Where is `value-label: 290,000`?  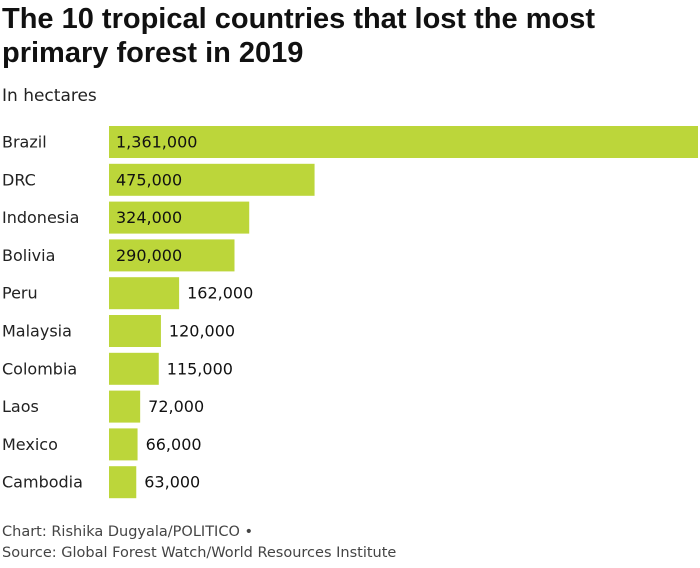 value-label: 290,000 is located at coordinates (149, 255).